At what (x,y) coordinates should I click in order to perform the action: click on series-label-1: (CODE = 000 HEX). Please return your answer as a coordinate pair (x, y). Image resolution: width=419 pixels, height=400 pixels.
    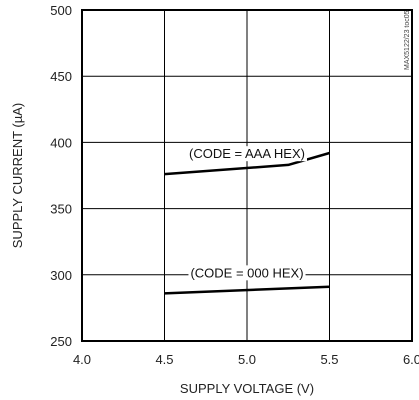
    Looking at the image, I should click on (246, 272).